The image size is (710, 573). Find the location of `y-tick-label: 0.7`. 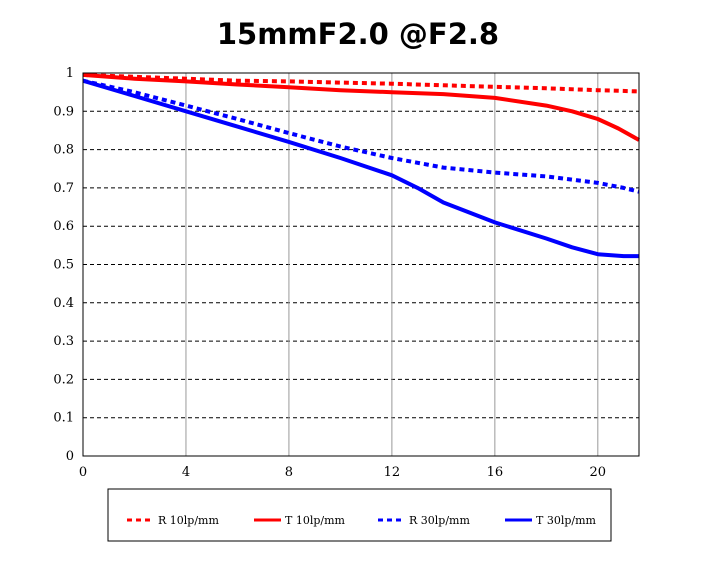

y-tick-label: 0.7 is located at coordinates (63, 188).